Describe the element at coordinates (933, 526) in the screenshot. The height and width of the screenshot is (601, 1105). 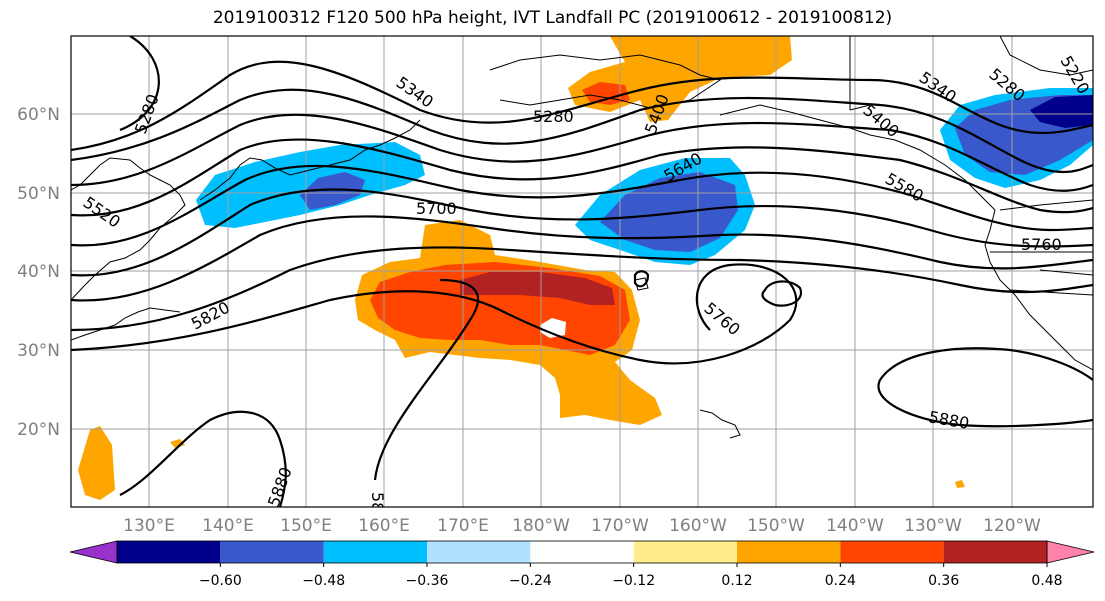
I see `lon-label: 130°W` at that location.